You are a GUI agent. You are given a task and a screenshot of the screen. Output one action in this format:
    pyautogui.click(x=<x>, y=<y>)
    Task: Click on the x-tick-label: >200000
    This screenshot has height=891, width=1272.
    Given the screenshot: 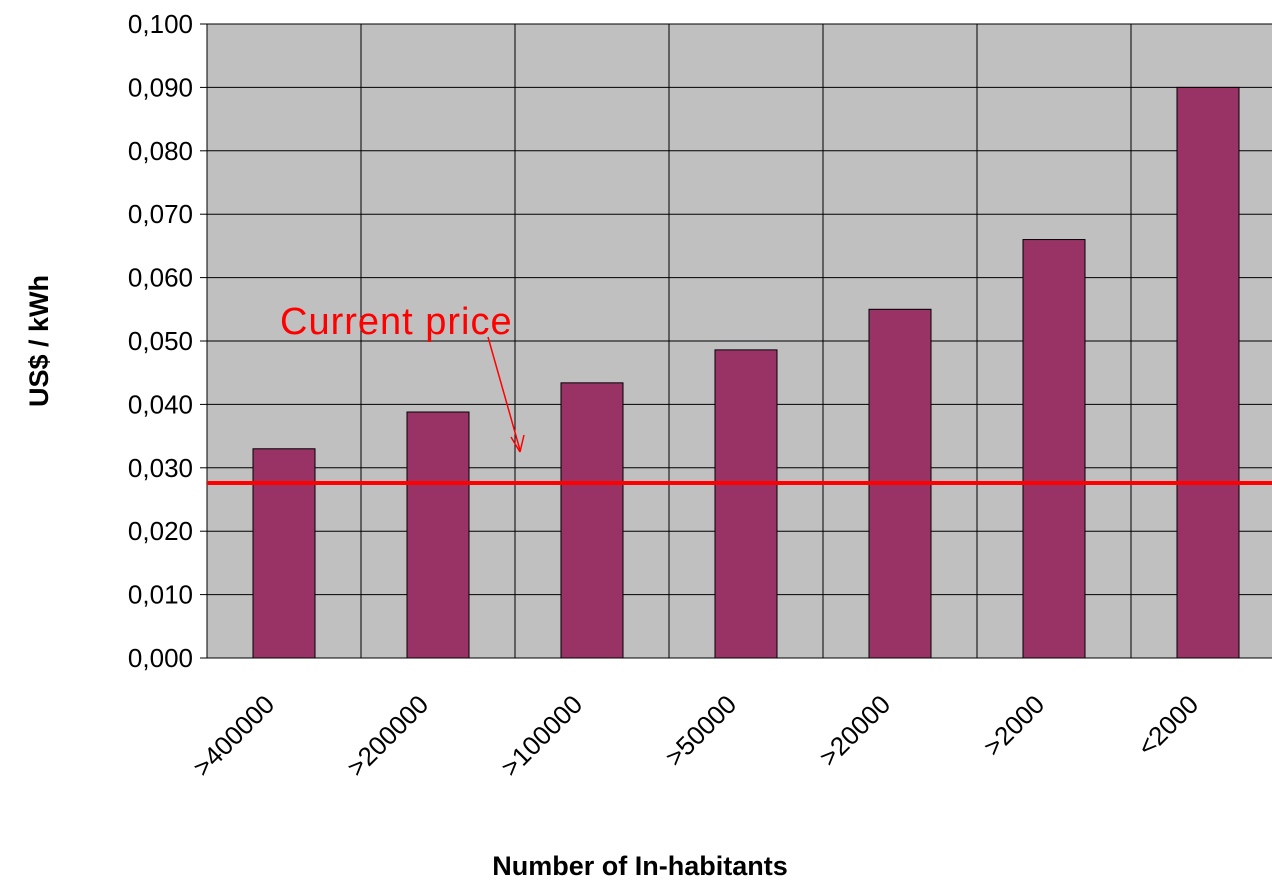 What is the action you would take?
    pyautogui.click(x=387, y=735)
    